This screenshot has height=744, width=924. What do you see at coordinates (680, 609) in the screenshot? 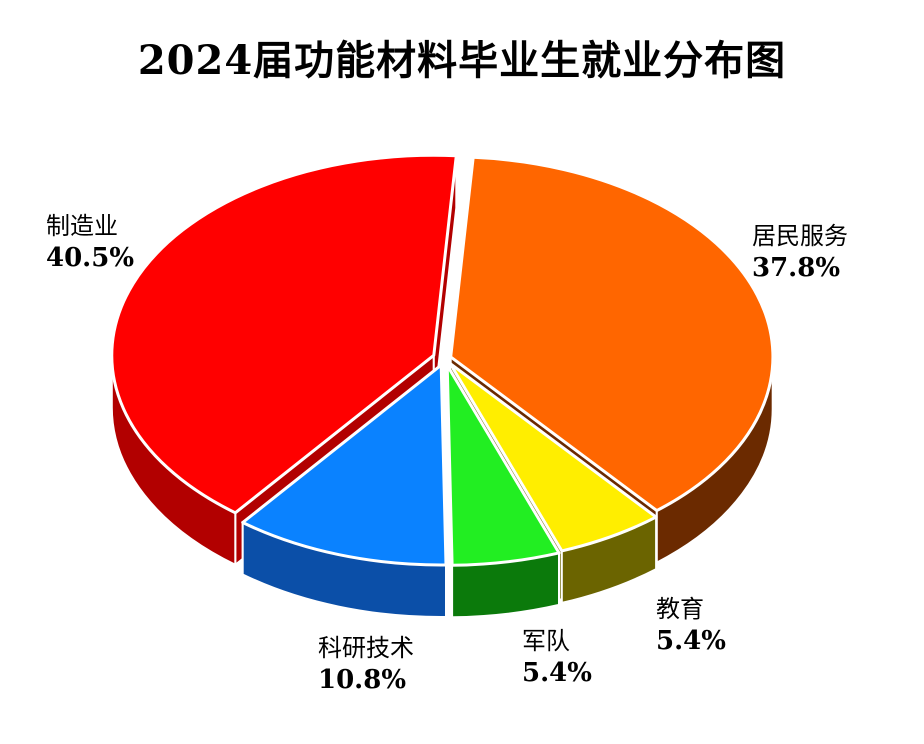
I see `label-education-name: 教育` at bounding box center [680, 609].